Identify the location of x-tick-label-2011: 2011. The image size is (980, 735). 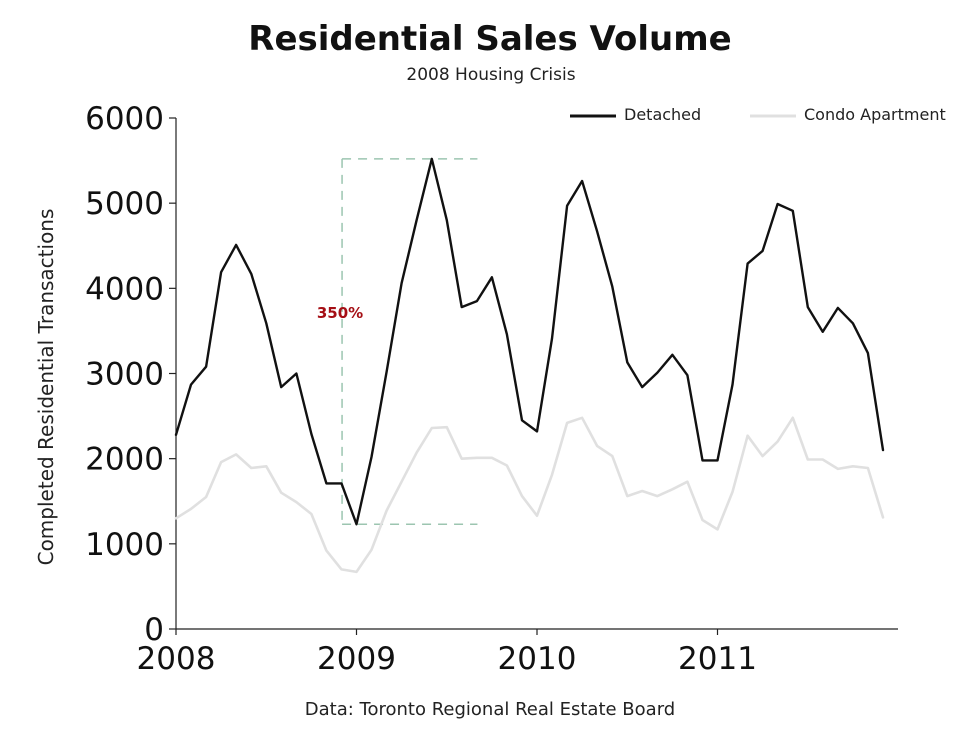
(717, 659).